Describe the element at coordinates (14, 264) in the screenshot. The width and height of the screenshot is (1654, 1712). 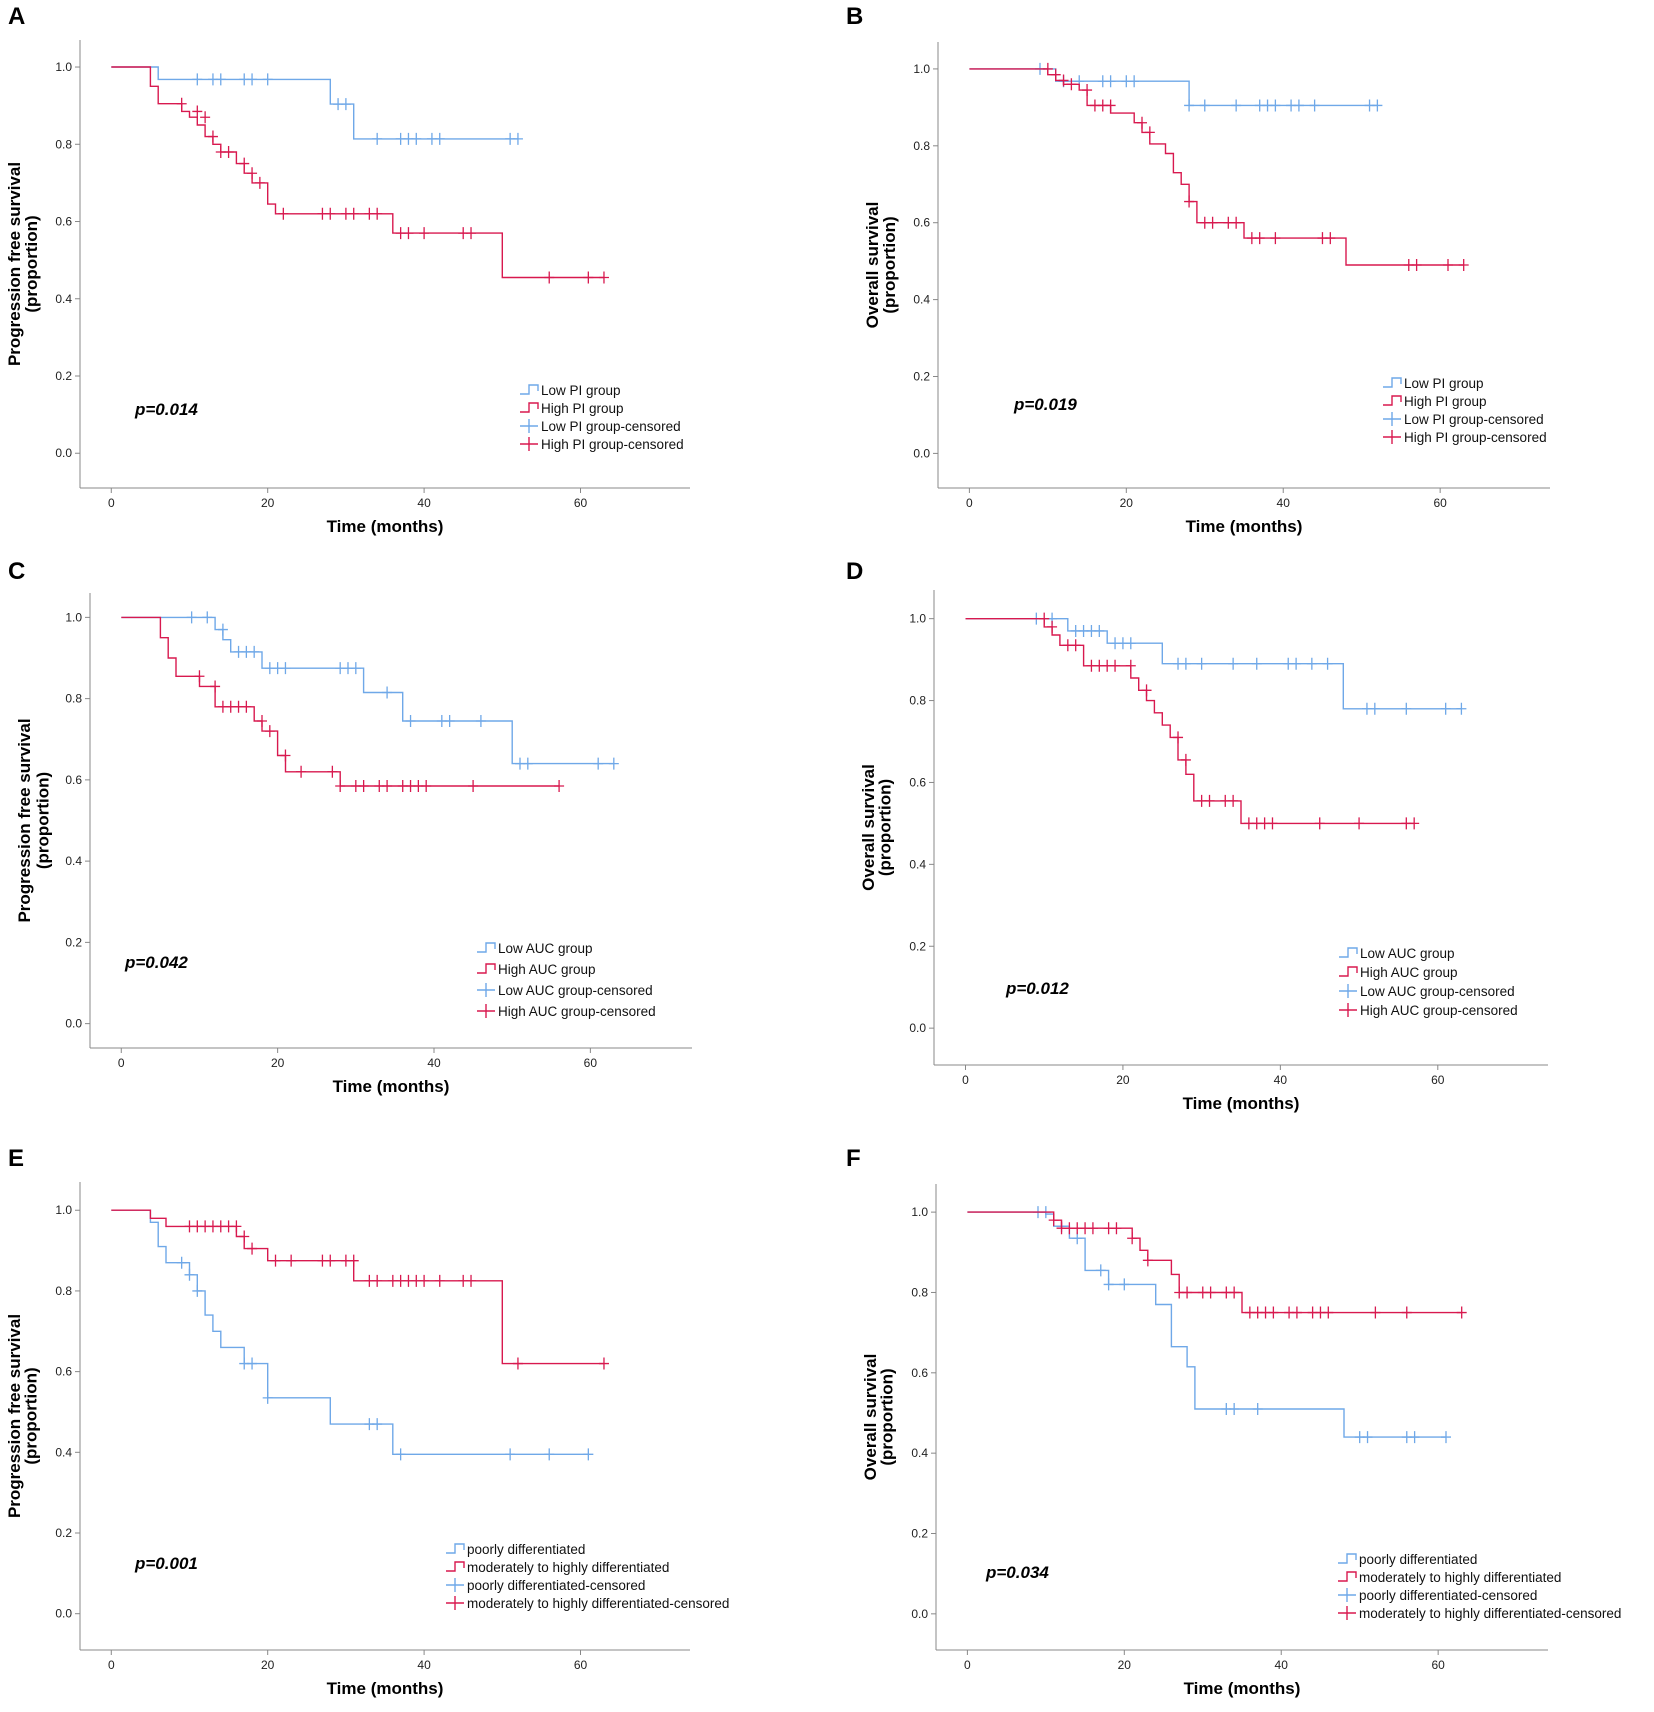
I see `y-axis-title-line: Progression free survival` at that location.